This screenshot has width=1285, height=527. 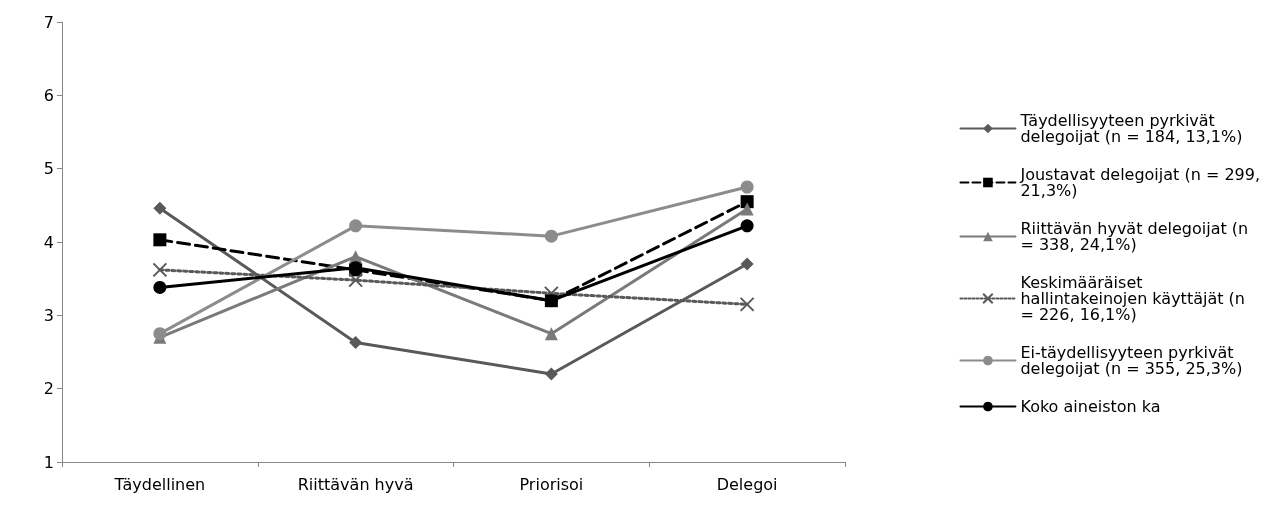 What do you see at coordinates (355, 484) in the screenshot?
I see `x-tick-label: Riittävän hyvä` at bounding box center [355, 484].